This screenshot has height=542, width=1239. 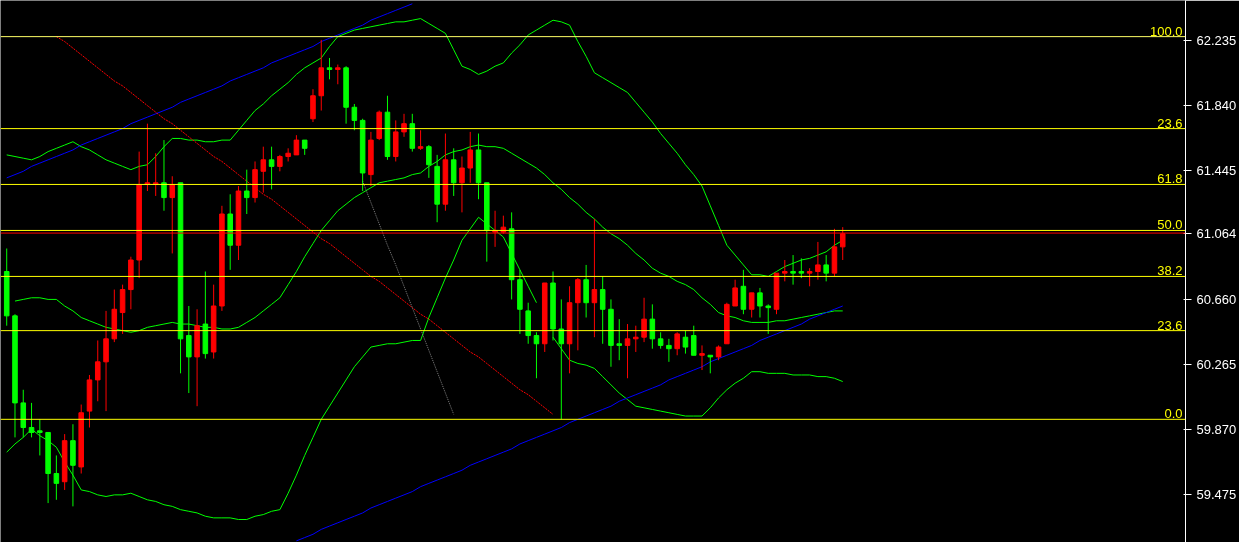 What do you see at coordinates (1216, 364) in the screenshot?
I see `y-tick-label: 60.265` at bounding box center [1216, 364].